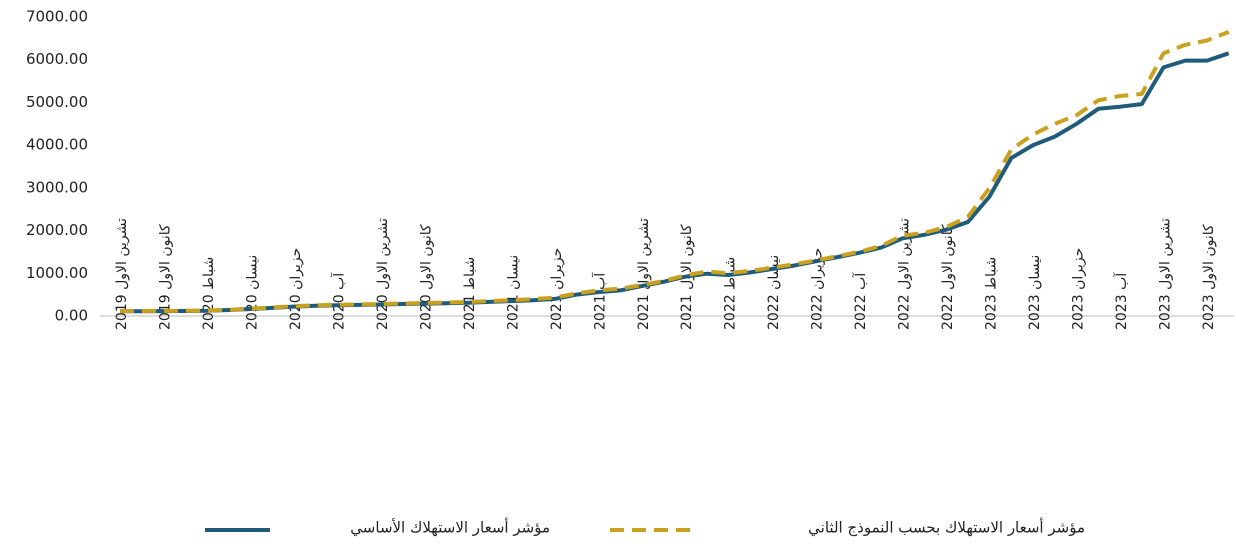 The height and width of the screenshot is (546, 1236). What do you see at coordinates (946, 528) in the screenshot?
I see `legend-label: مؤشر أسعار الاستهلاك بحسب النموذج الثاني` at bounding box center [946, 528].